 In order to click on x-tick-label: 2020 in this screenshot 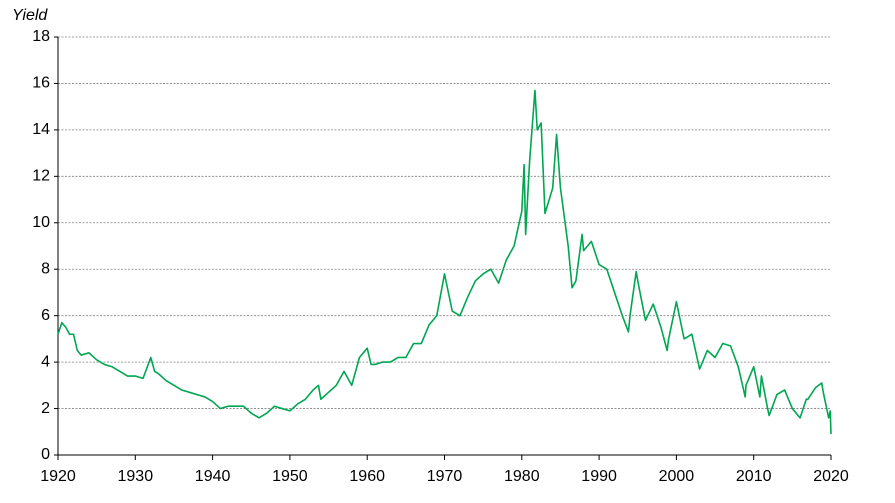, I will do `click(831, 476)`.